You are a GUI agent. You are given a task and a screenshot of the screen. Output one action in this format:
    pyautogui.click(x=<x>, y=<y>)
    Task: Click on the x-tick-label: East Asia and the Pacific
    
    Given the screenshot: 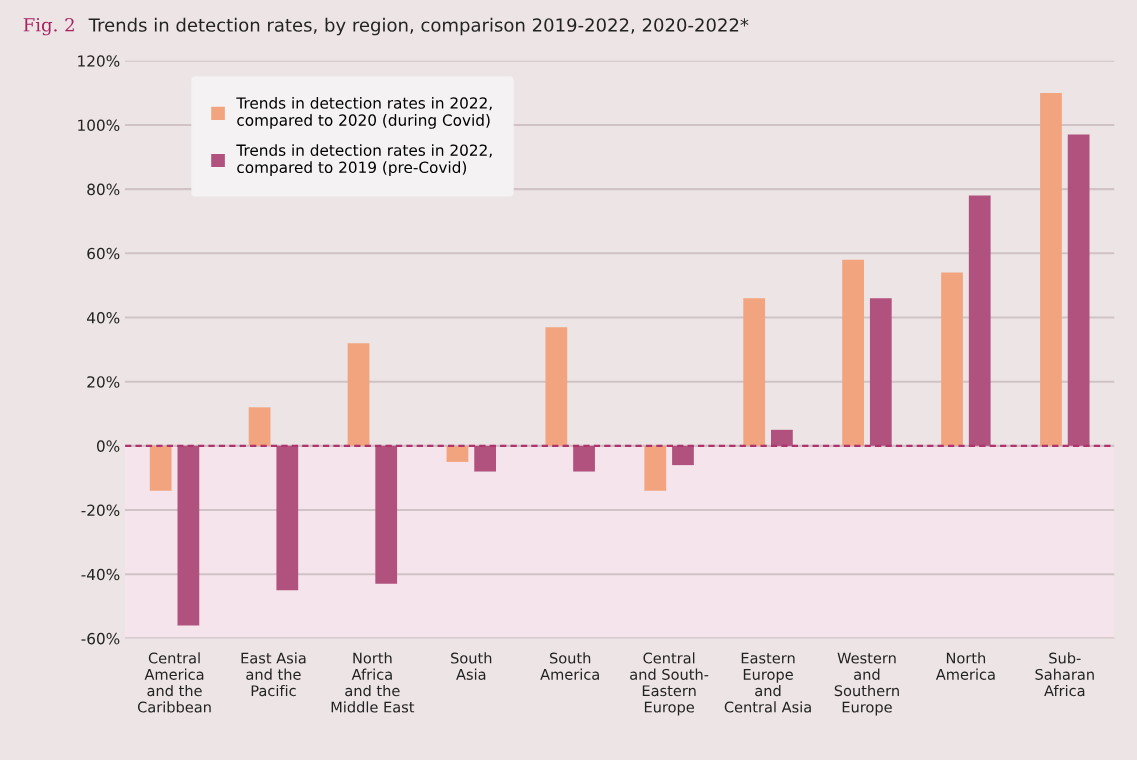 What is the action you would take?
    pyautogui.click(x=273, y=674)
    